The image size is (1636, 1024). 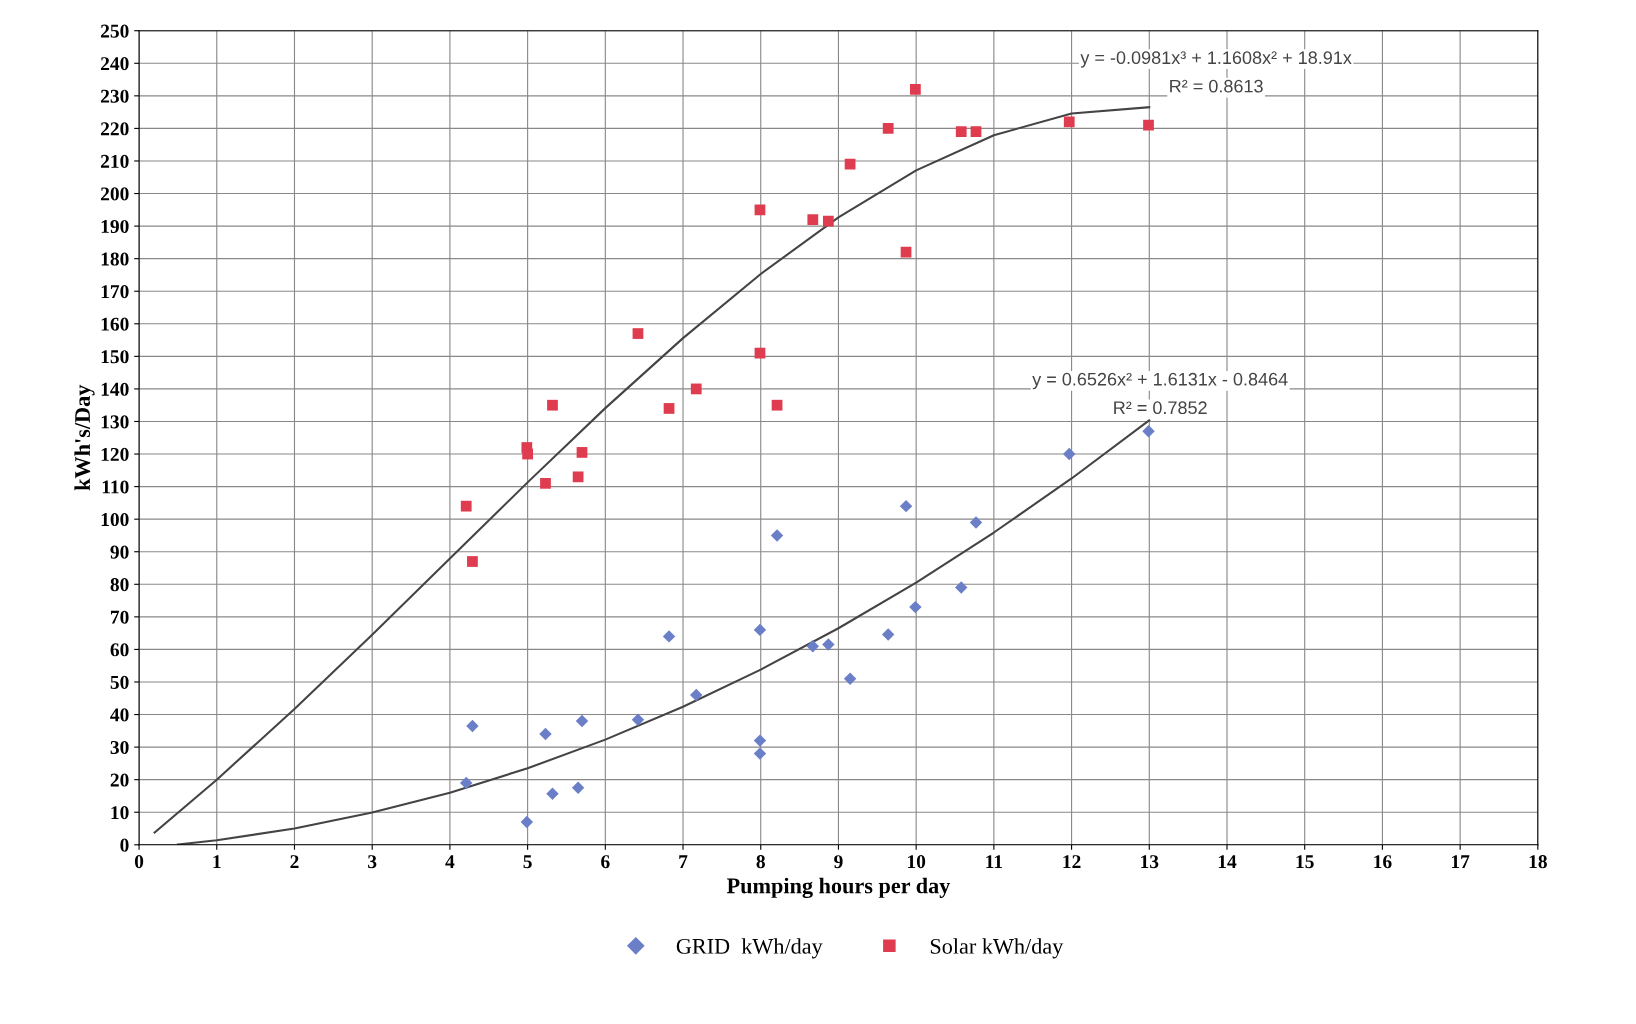 I want to click on y-tick-label: 160, so click(x=115, y=324).